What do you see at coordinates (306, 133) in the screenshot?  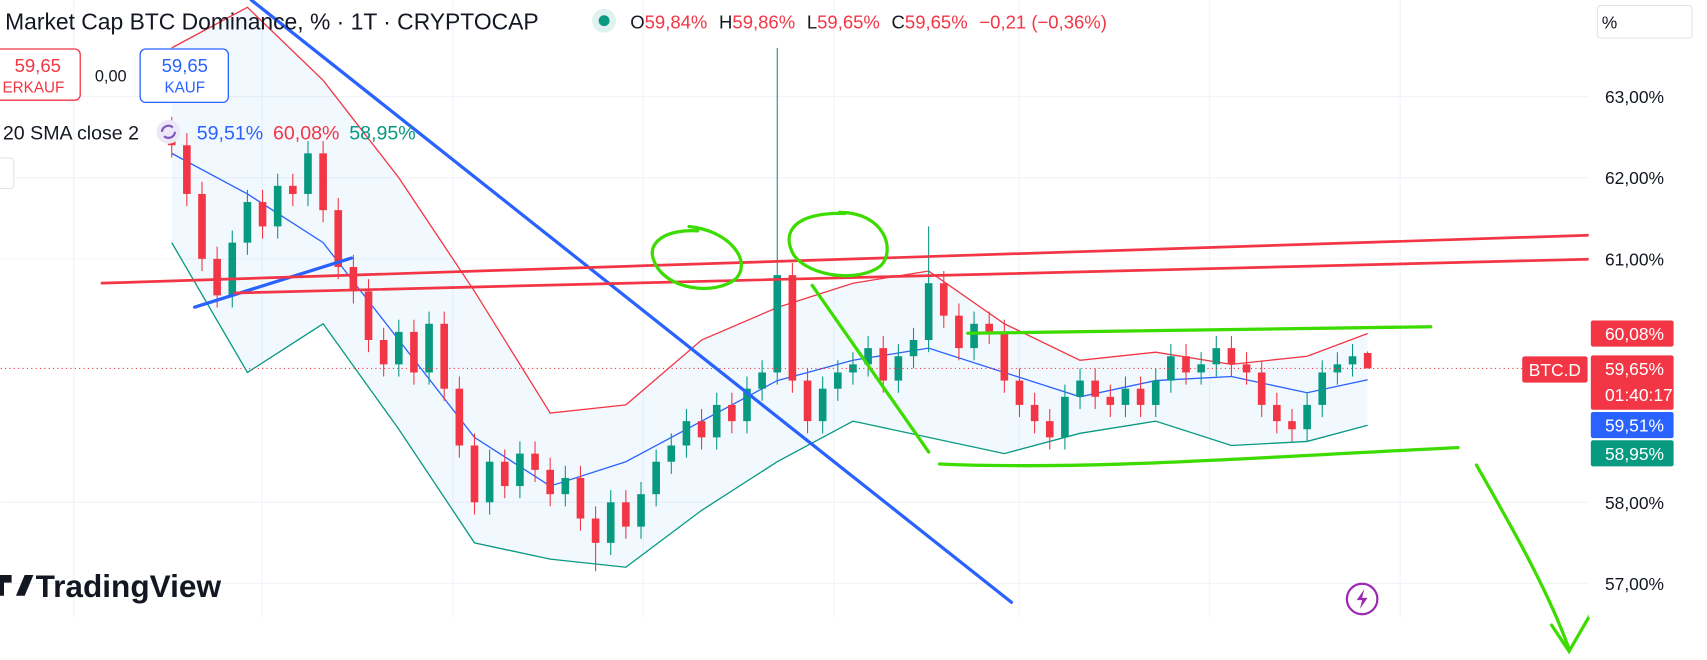 I see `indicator-value: 60,08%` at bounding box center [306, 133].